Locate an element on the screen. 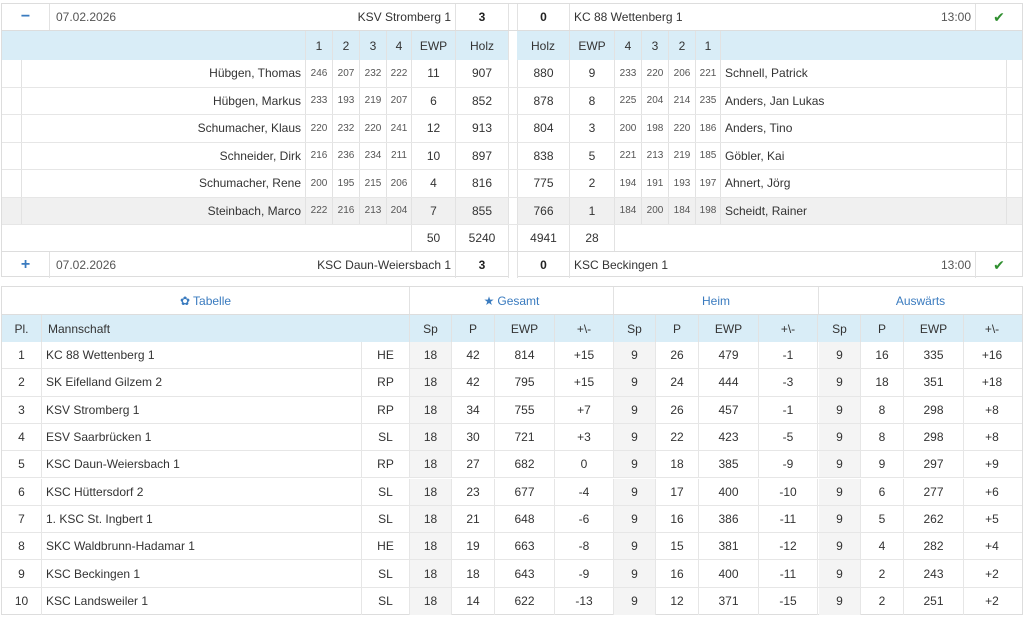 Image resolution: width=1024 pixels, height=624 pixels. tab-auswaerts-label: Auswärts is located at coordinates (920, 300).